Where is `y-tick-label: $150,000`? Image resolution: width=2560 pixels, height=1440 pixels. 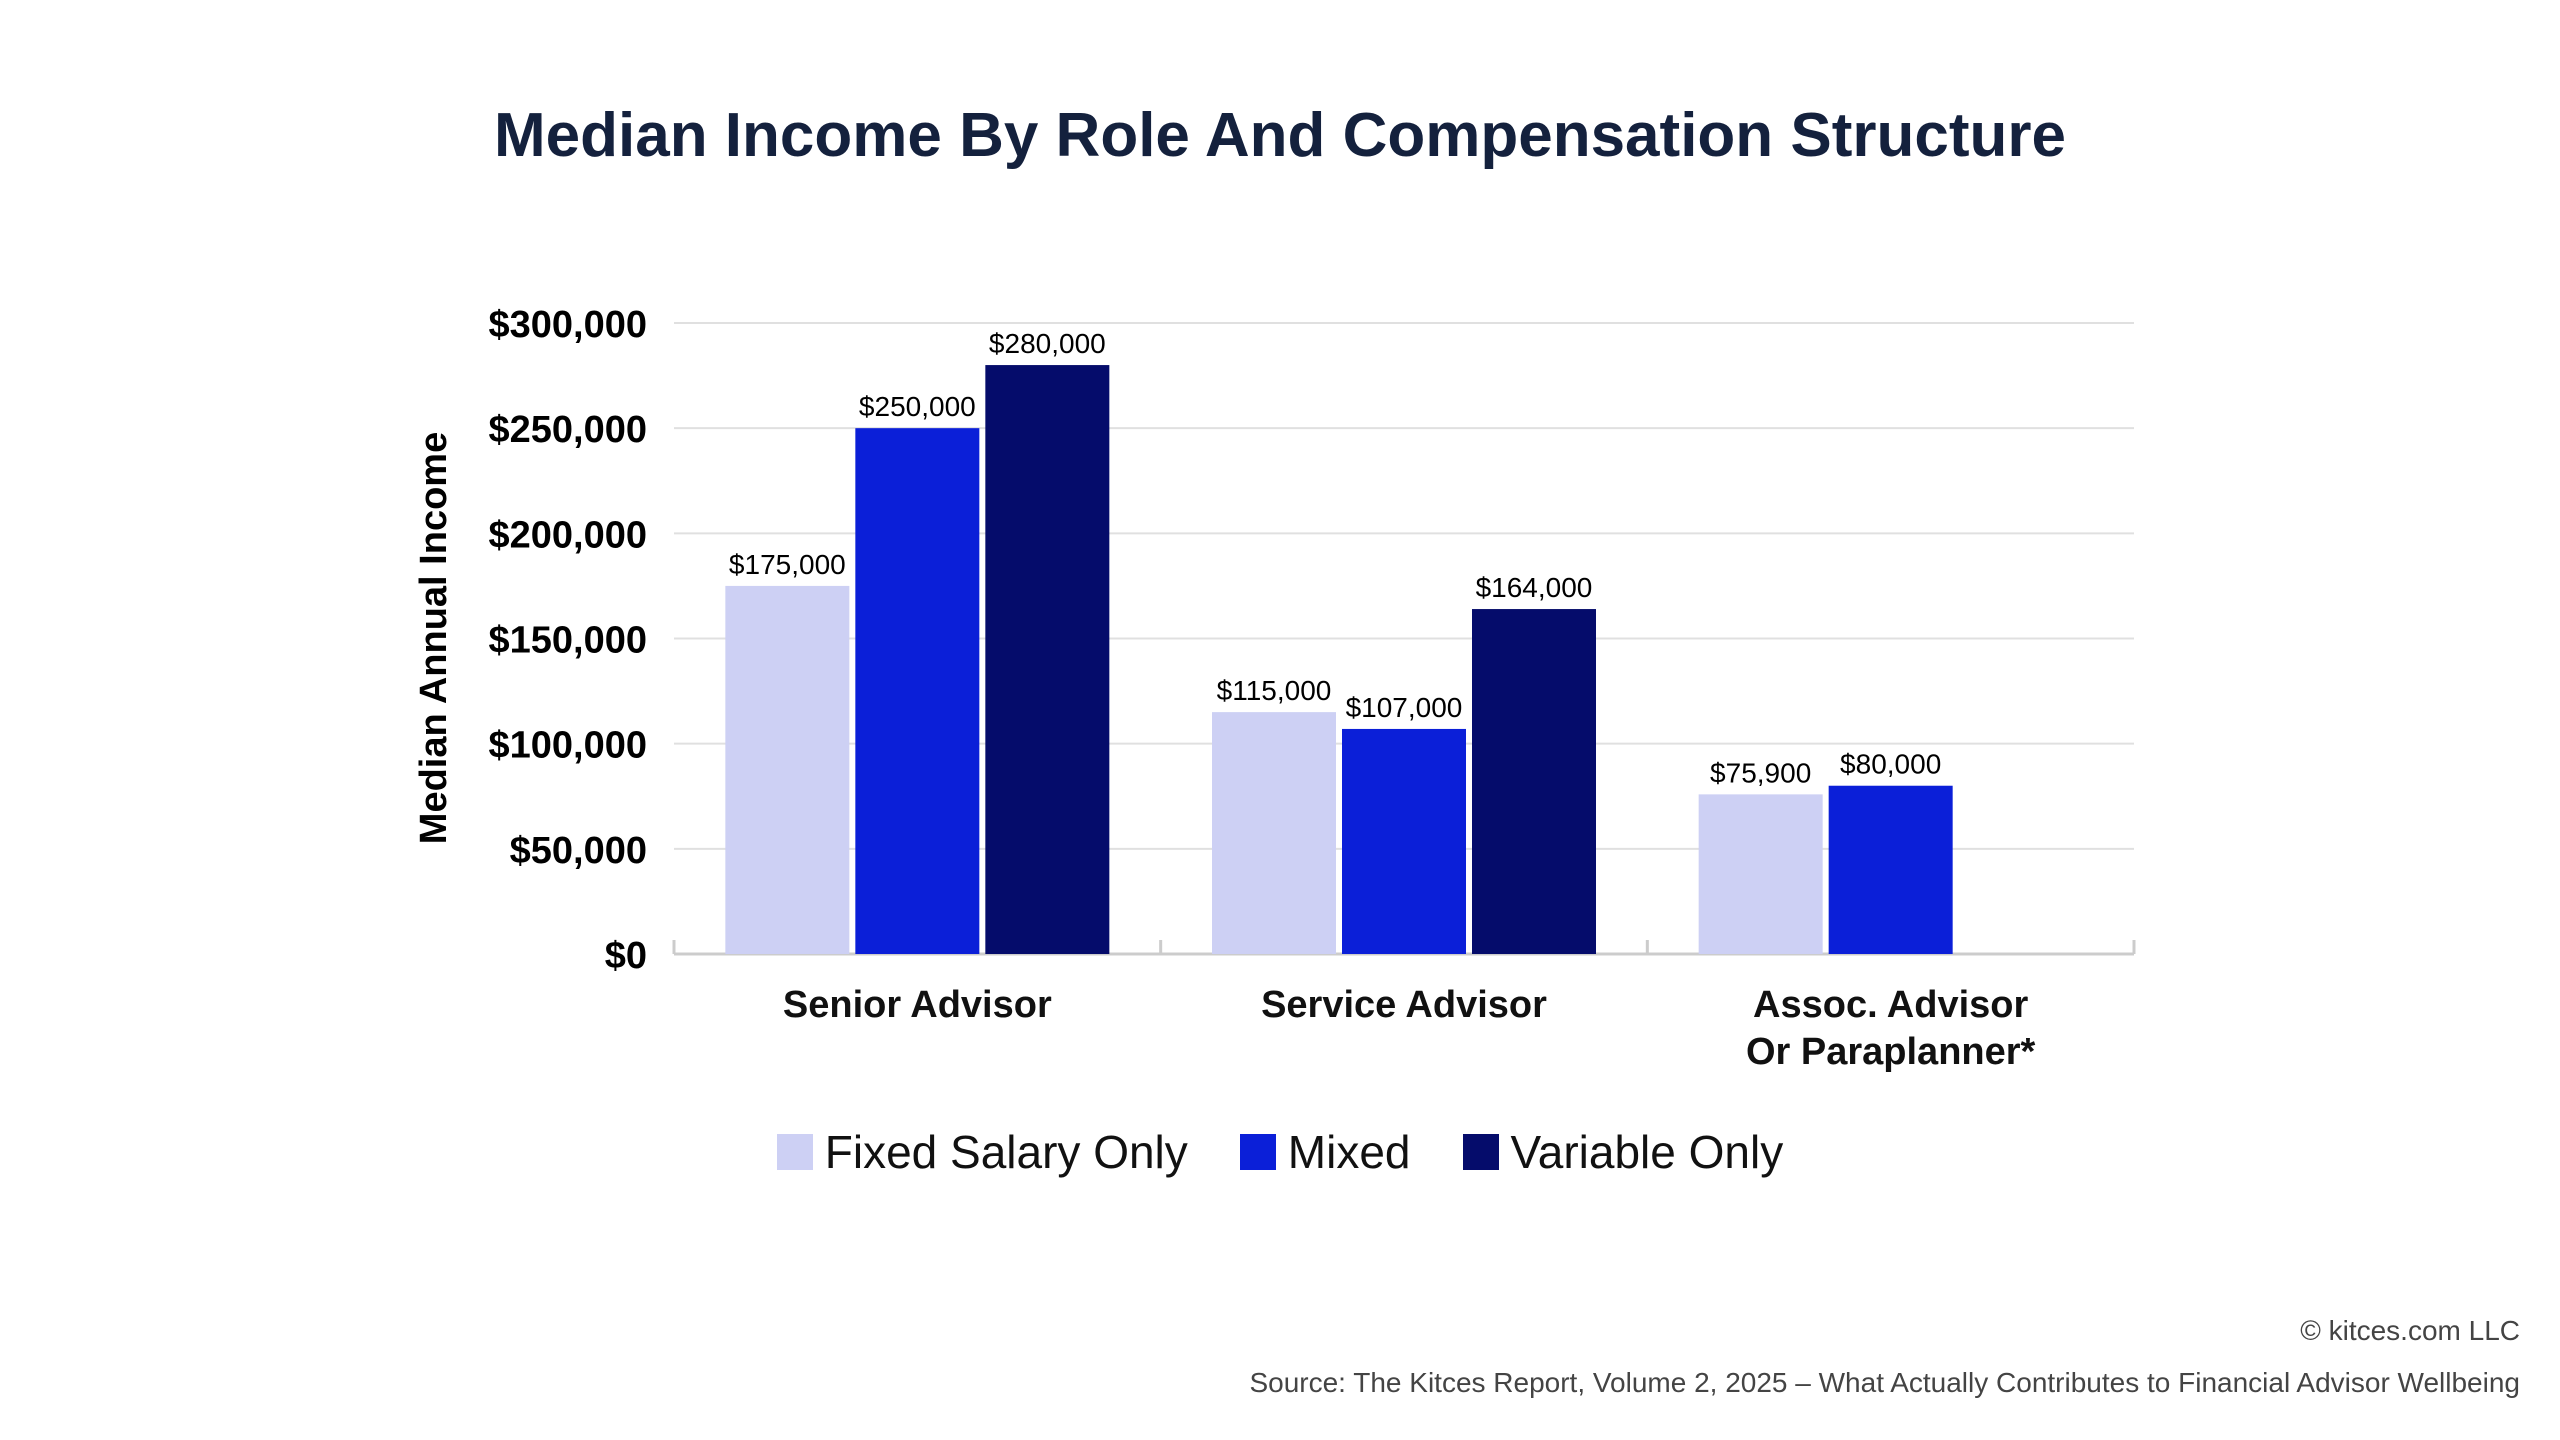 y-tick-label: $150,000 is located at coordinates (568, 641).